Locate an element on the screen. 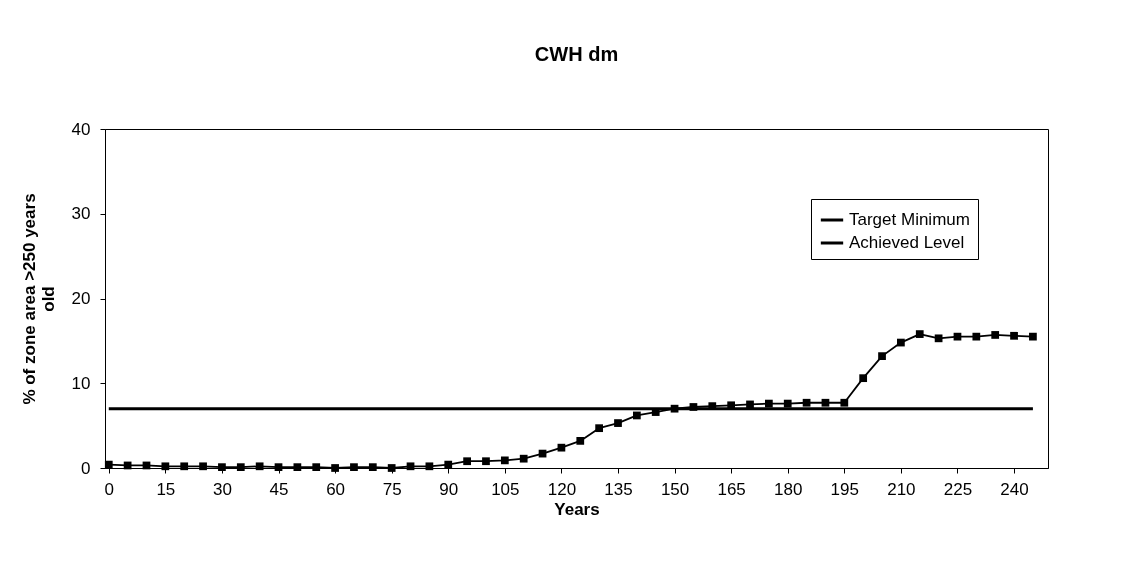 The height and width of the screenshot is (587, 1135). x-tick-label: 180 is located at coordinates (788, 489).